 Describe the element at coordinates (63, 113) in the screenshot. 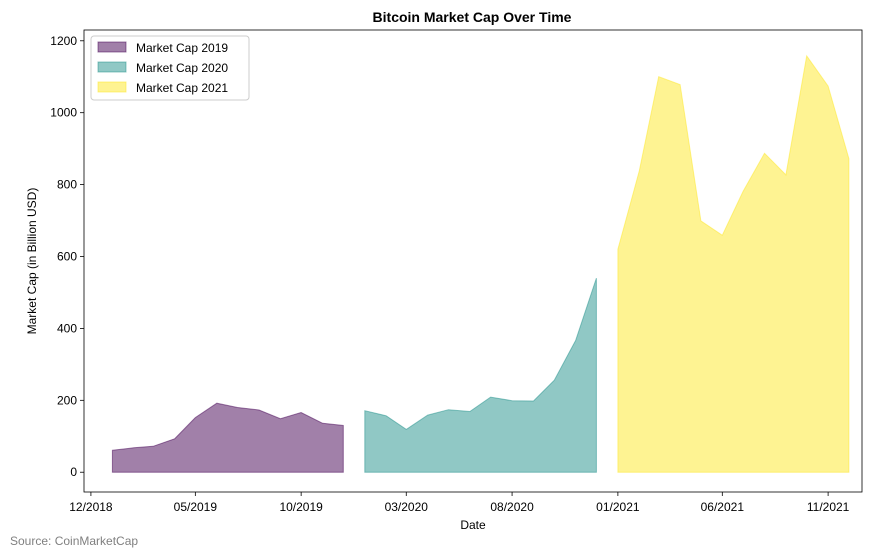

I see `y-tick-label: 1000` at that location.